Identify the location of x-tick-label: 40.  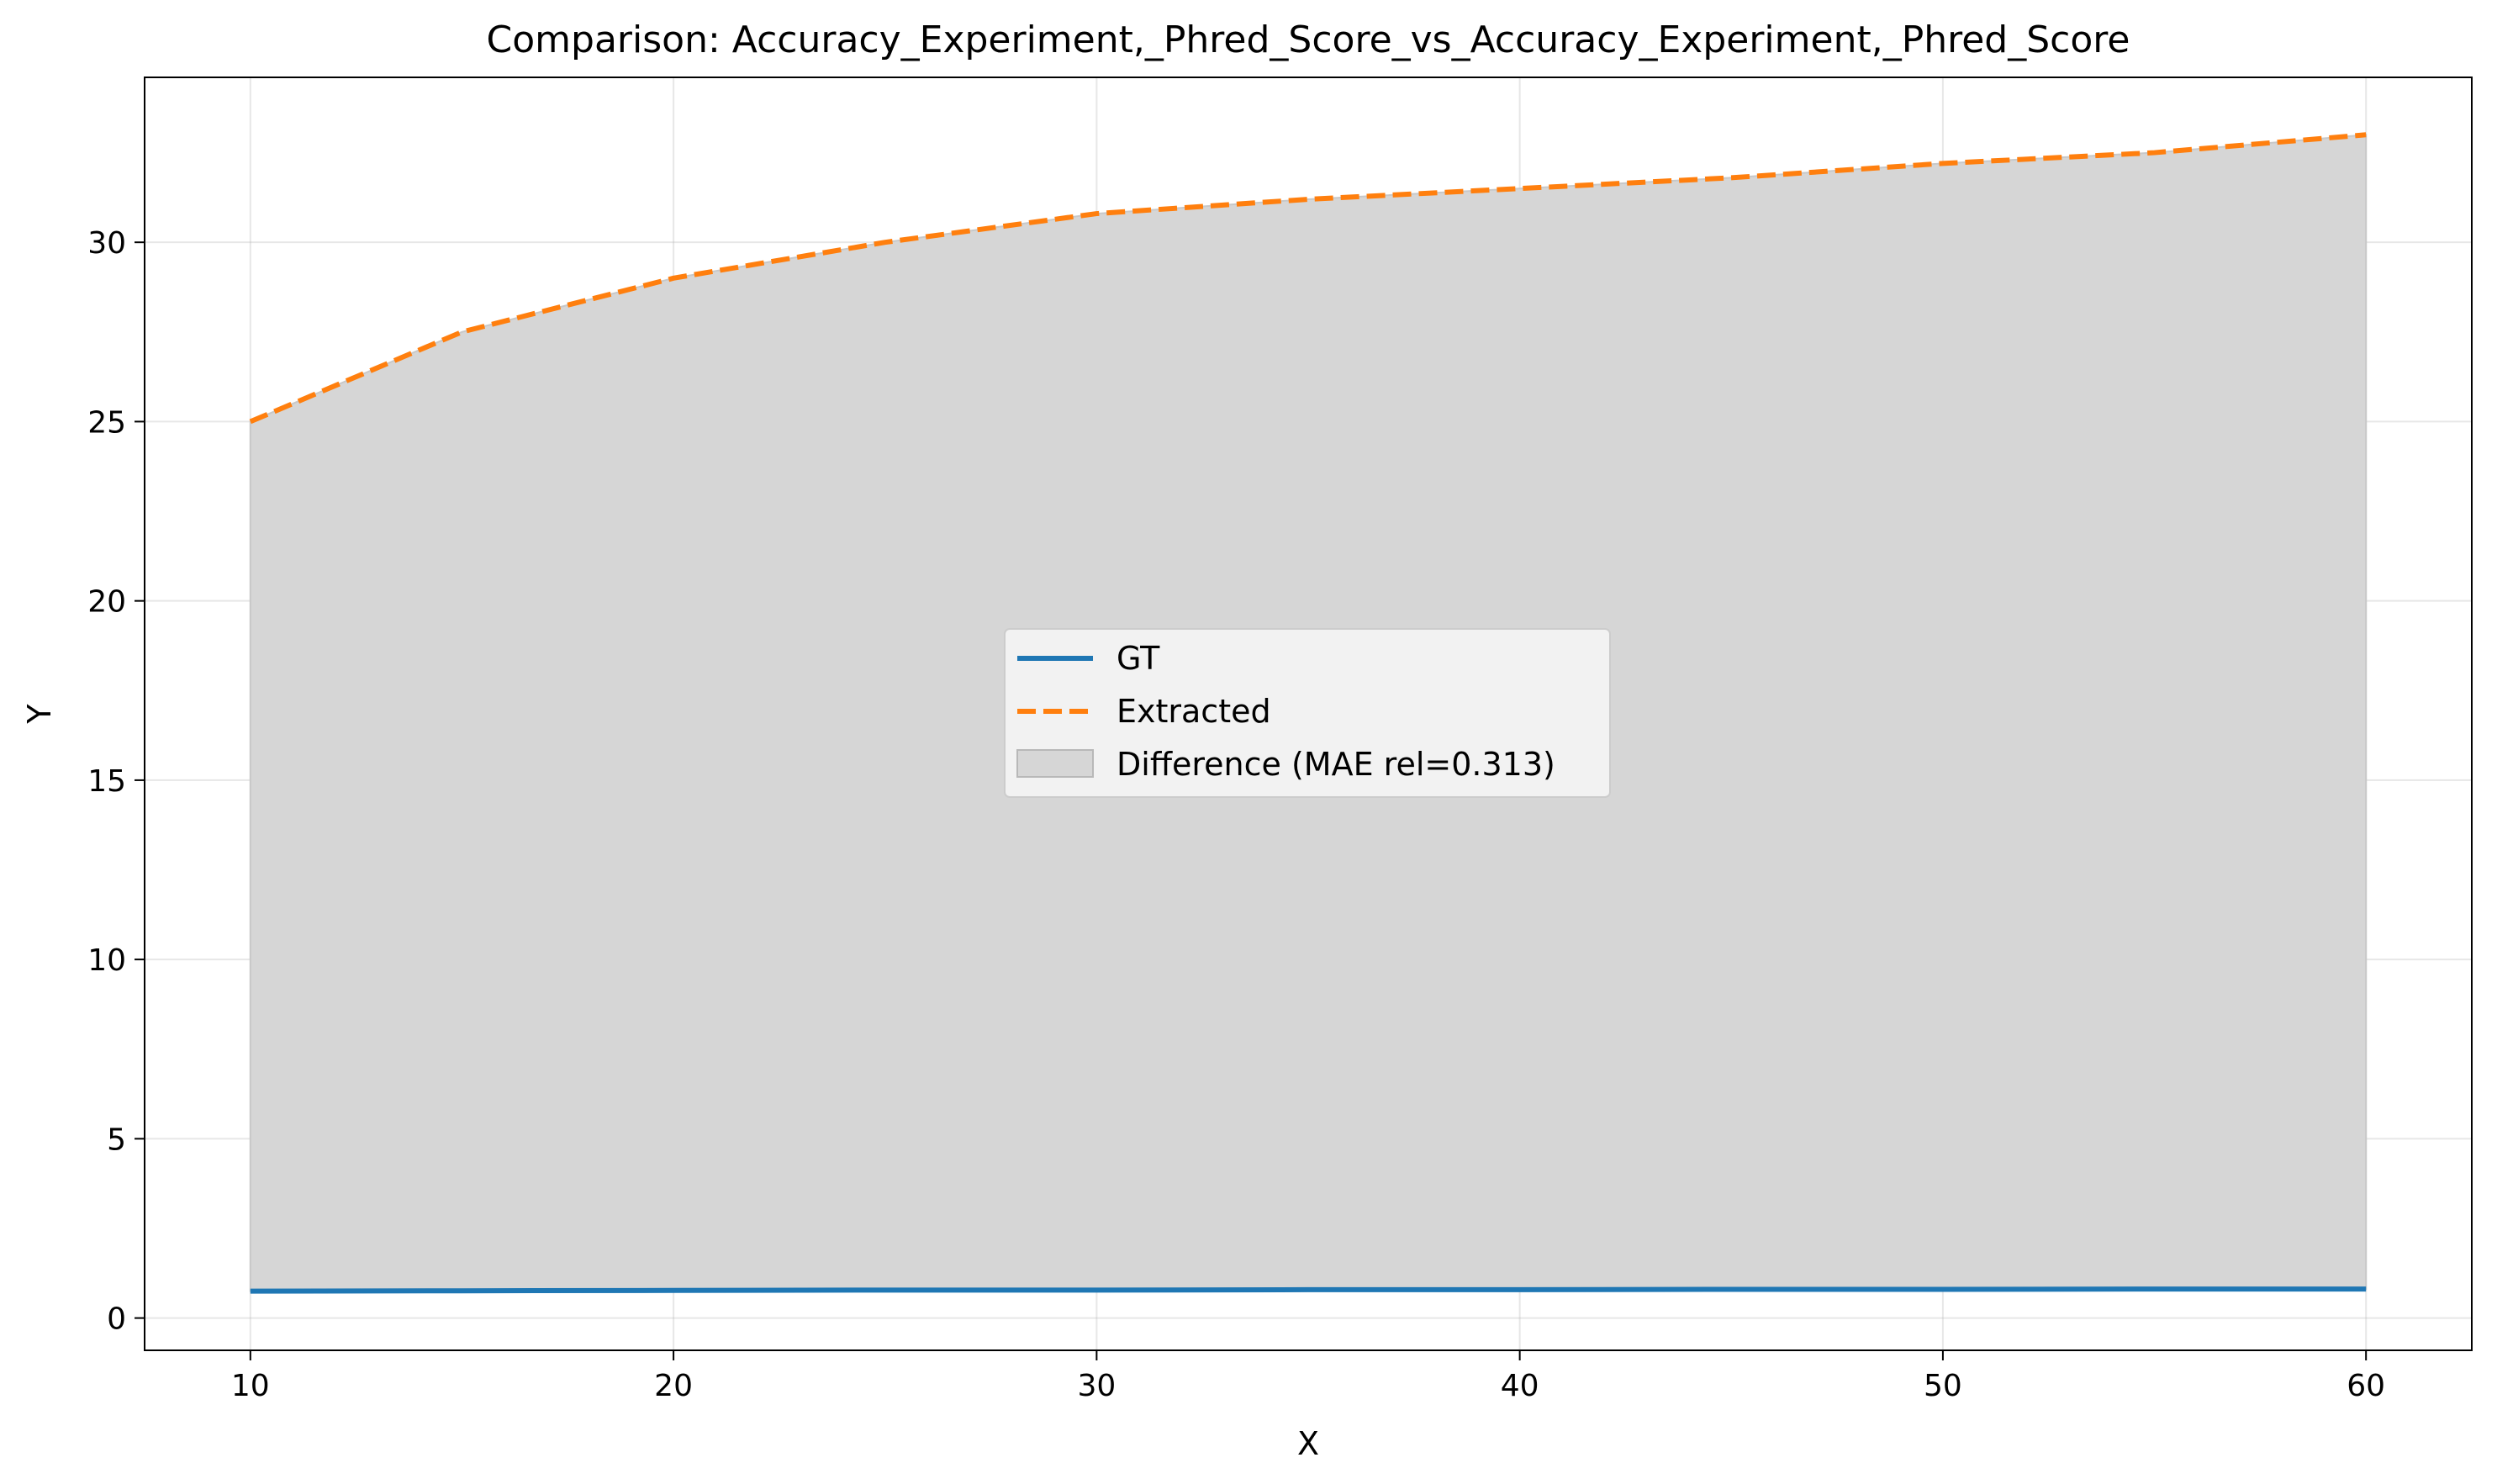
(1520, 1386).